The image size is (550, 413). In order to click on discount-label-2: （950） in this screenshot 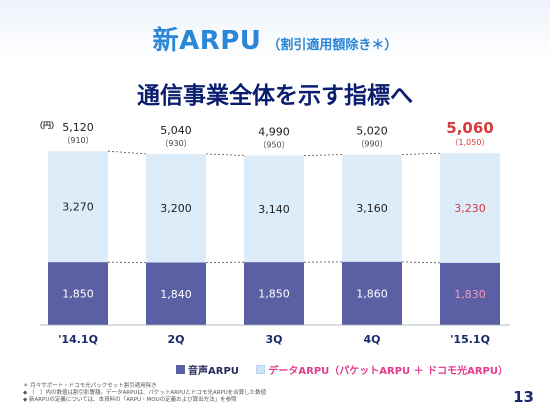, I will do `click(273, 145)`.